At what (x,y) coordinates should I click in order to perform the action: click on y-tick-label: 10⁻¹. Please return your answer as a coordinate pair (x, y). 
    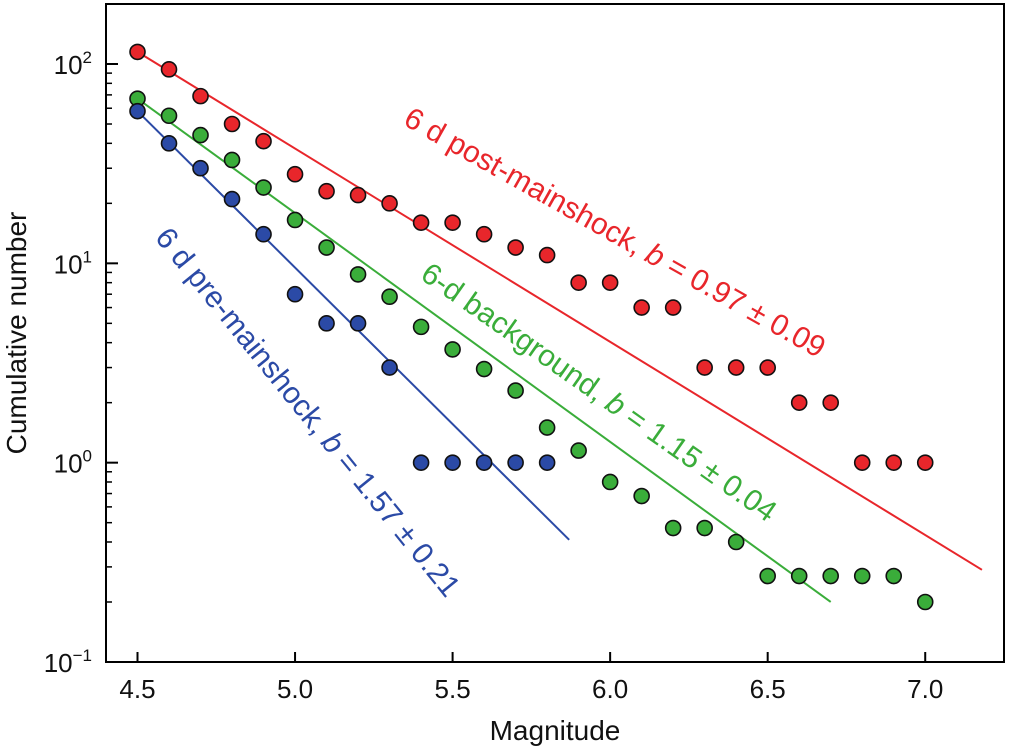
    Looking at the image, I should click on (68, 662).